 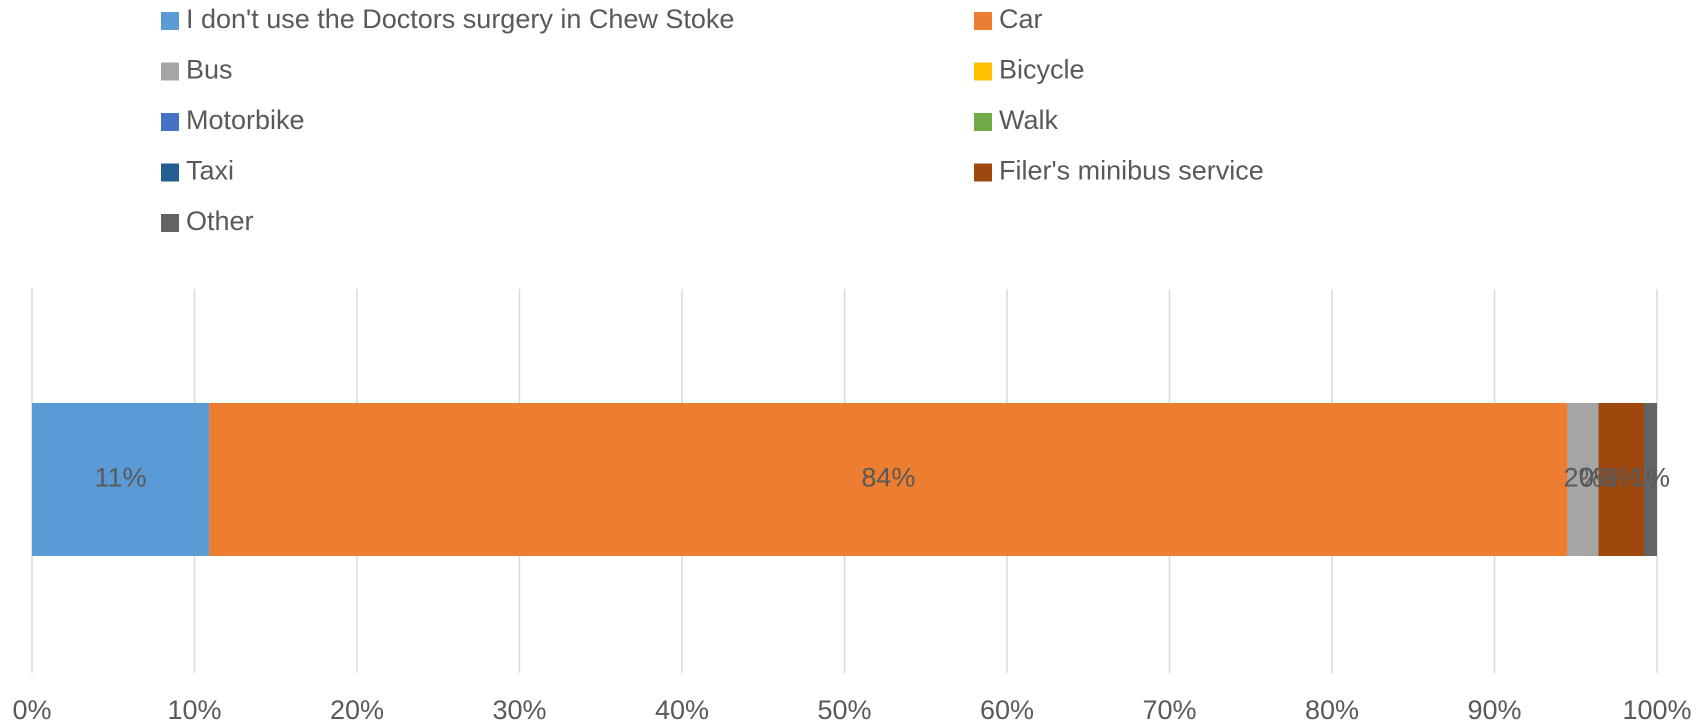 I want to click on legend-label: Bus, so click(x=209, y=70).